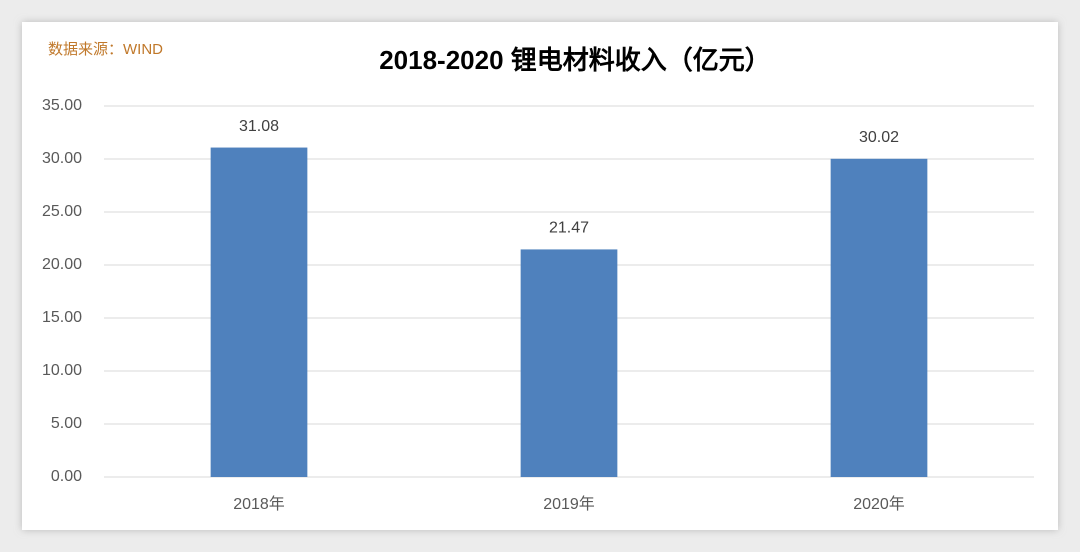 This screenshot has width=1080, height=552. I want to click on y-tick-label: 30.00, so click(62, 158).